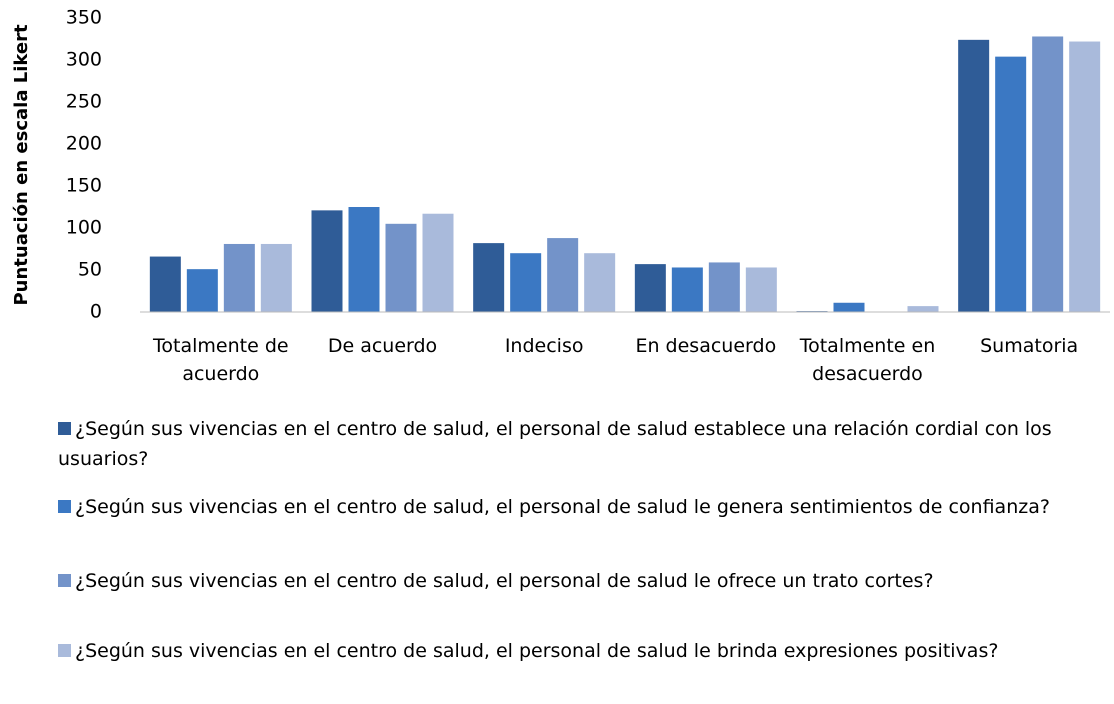 The image size is (1114, 704). What do you see at coordinates (84, 60) in the screenshot?
I see `y-tick-label: 300` at bounding box center [84, 60].